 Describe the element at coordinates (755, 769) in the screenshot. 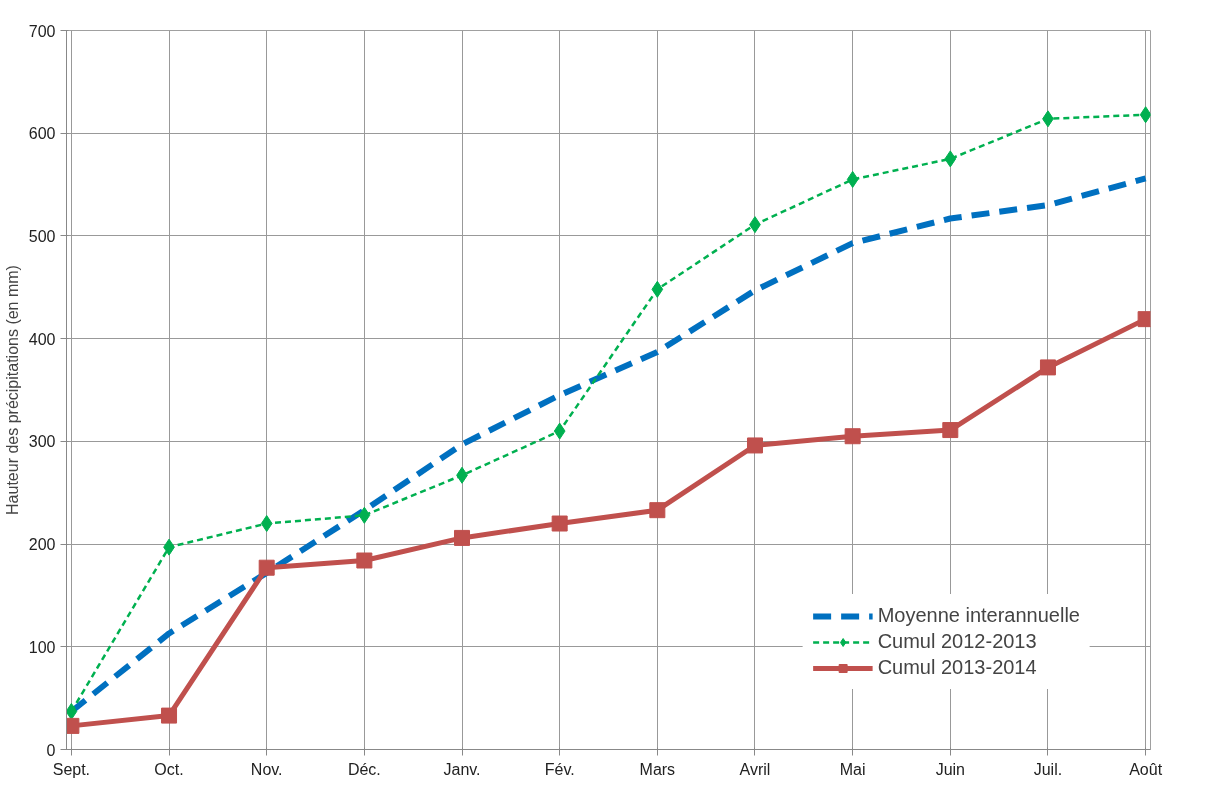

I see `x-tick-label: Avril` at that location.